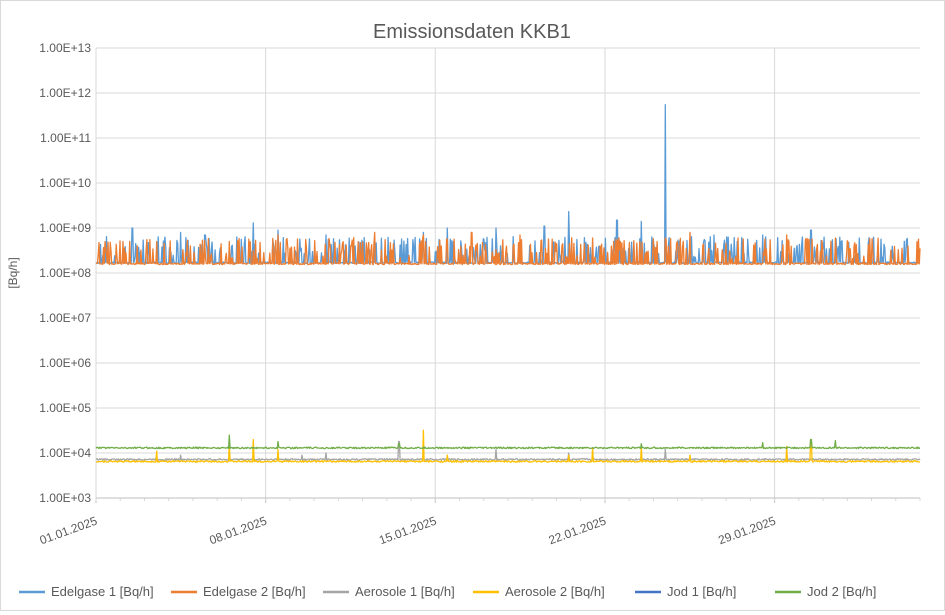 This screenshot has height=615, width=945. I want to click on x-tick-label: 01.01.2025, so click(69, 531).